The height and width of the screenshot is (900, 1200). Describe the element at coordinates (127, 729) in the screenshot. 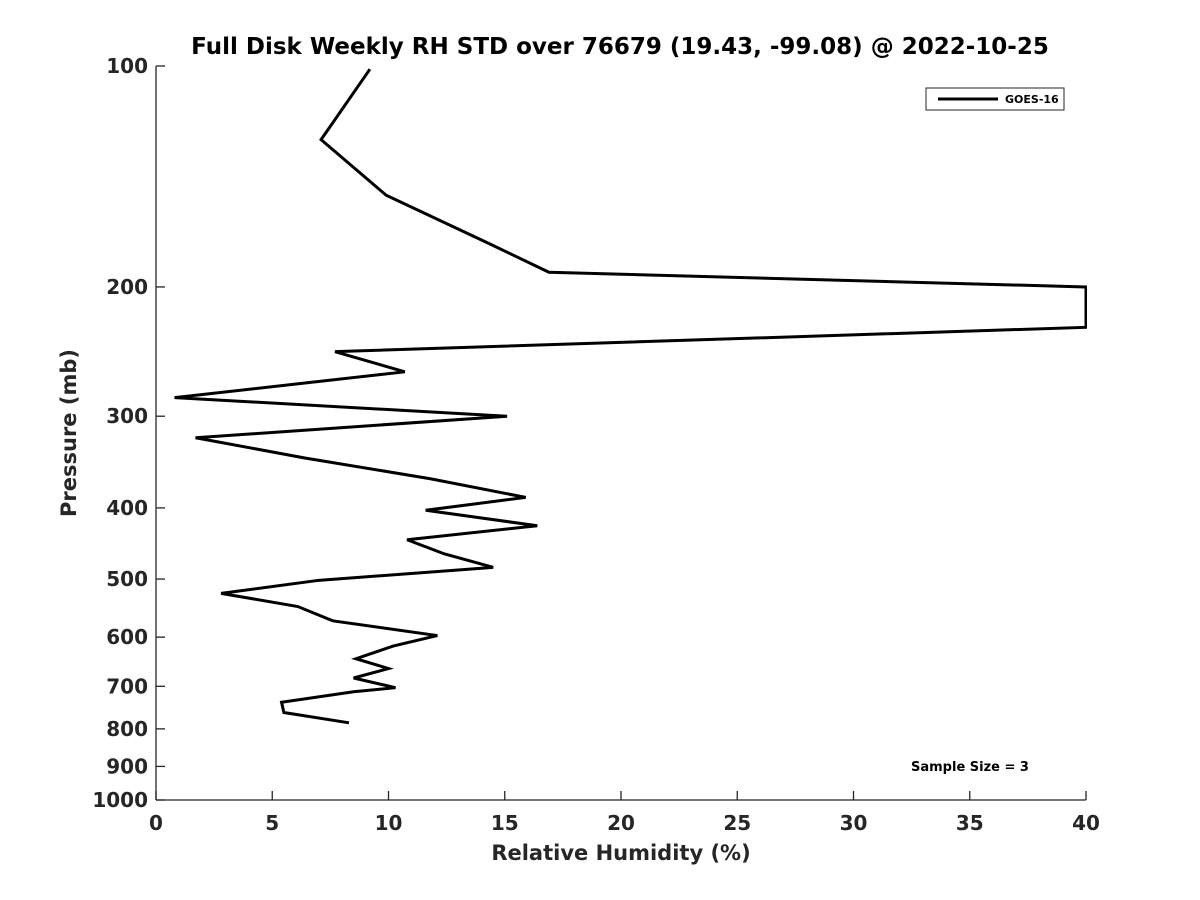

I see `y-tick-label: 800` at that location.